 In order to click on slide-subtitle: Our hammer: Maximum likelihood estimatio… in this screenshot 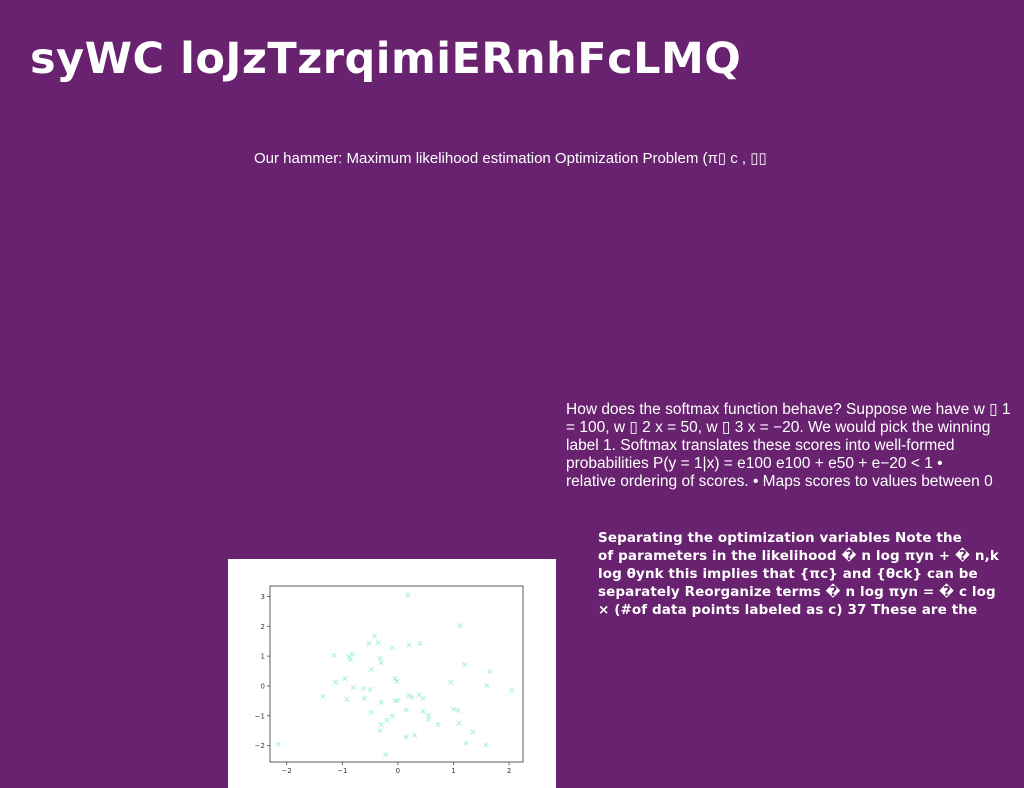, I will do `click(510, 158)`.